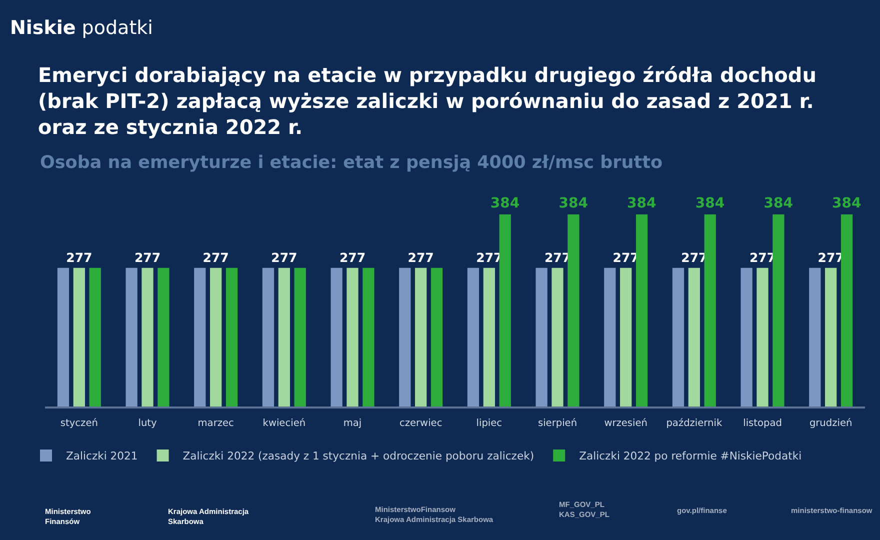  What do you see at coordinates (690, 456) in the screenshot?
I see `legend-label: Zaliczki 2022 po reformie #NiskiePodatki` at bounding box center [690, 456].